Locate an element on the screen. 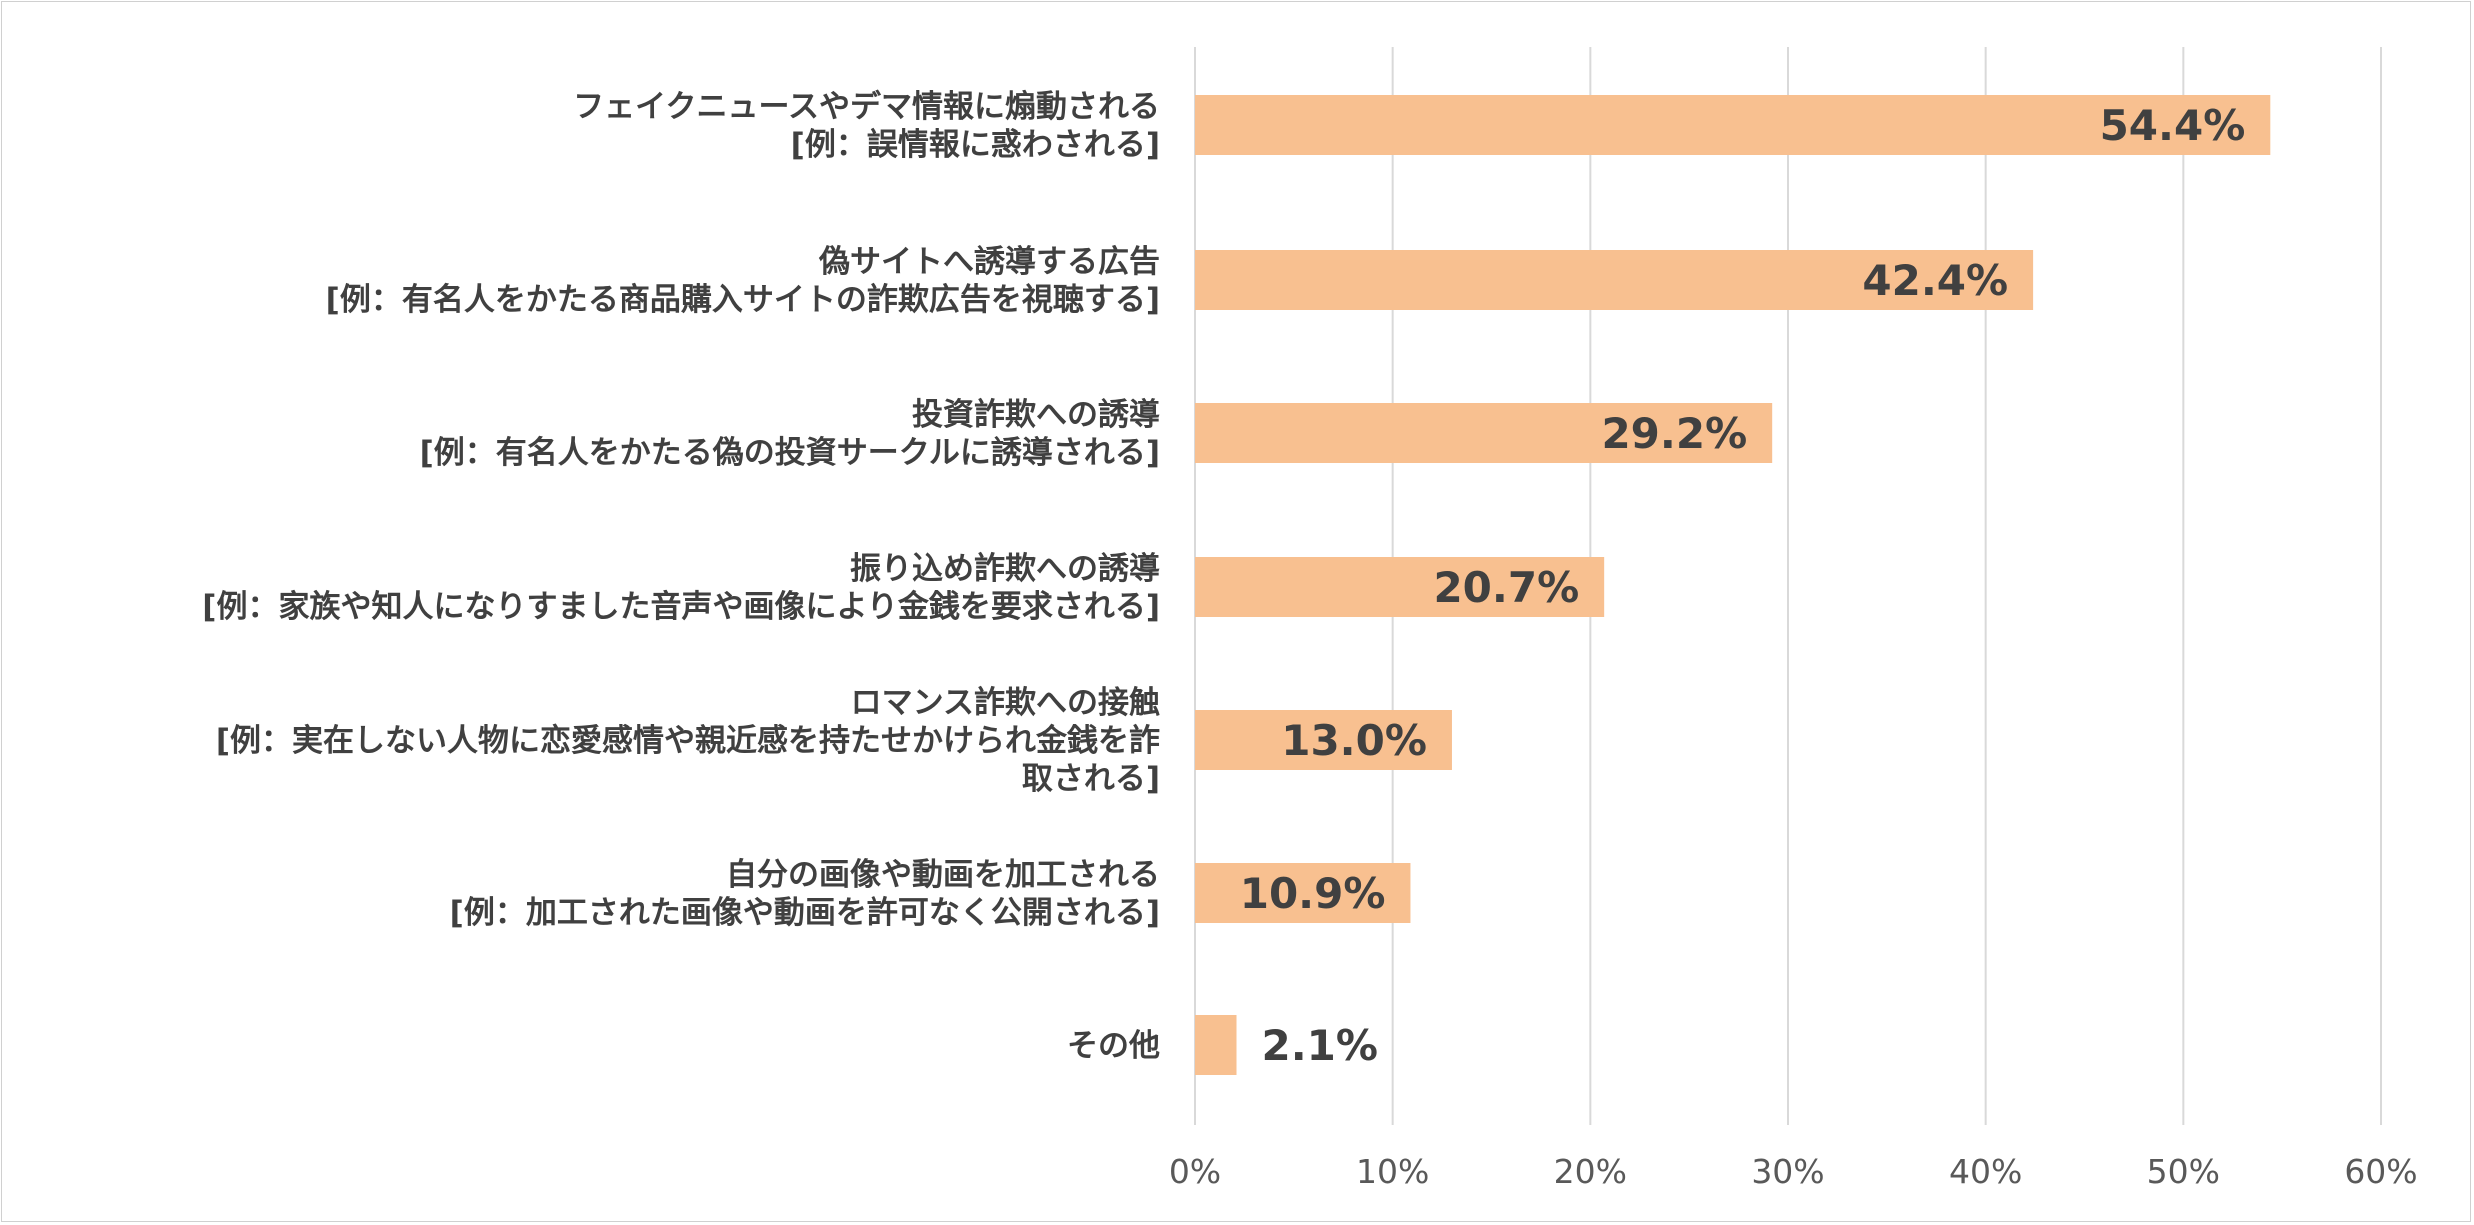  category-label: ロマンス詐欺への接触 is located at coordinates (1005, 703).